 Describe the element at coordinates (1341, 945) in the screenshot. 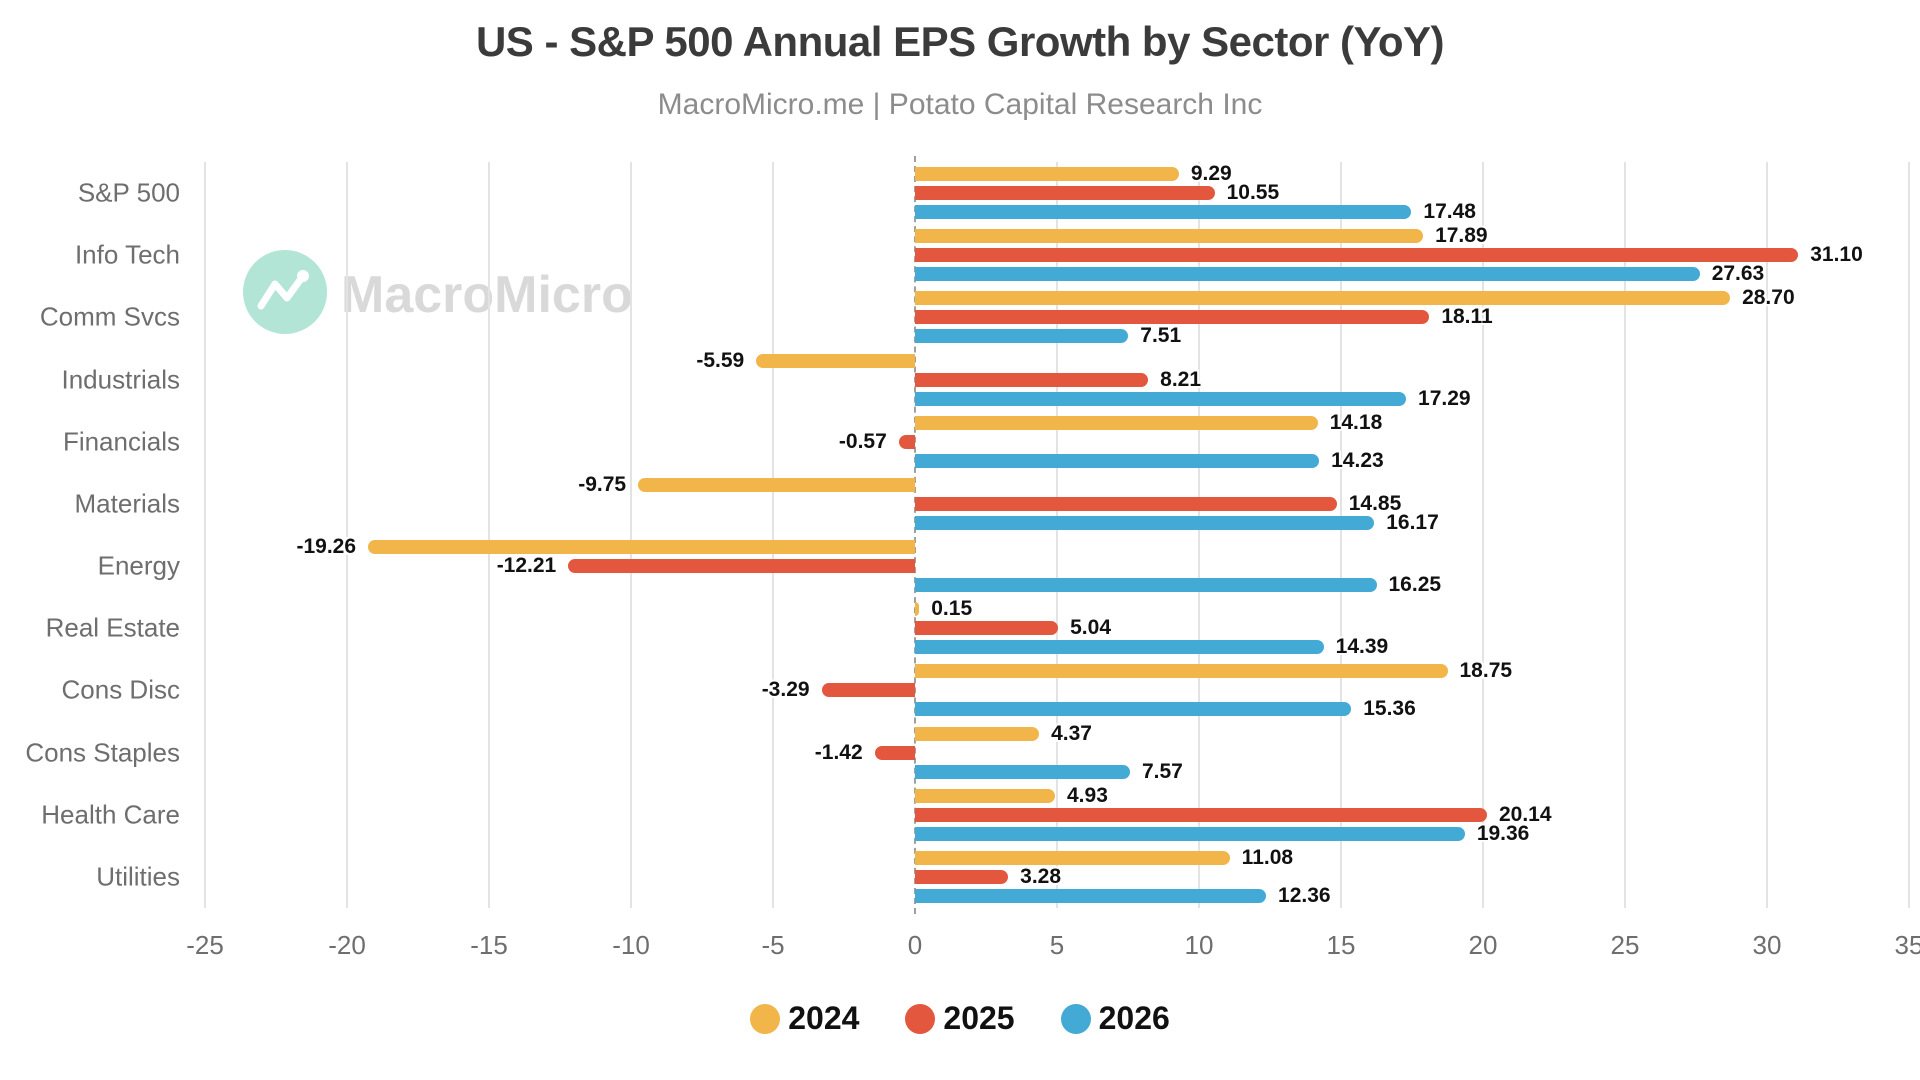

I see `x-tick-label: 15` at that location.